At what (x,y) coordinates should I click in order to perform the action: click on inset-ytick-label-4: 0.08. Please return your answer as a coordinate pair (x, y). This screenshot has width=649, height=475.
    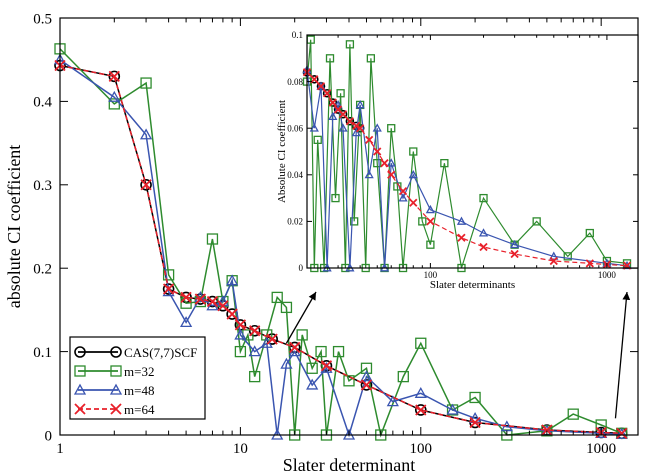
    Looking at the image, I should click on (295, 82).